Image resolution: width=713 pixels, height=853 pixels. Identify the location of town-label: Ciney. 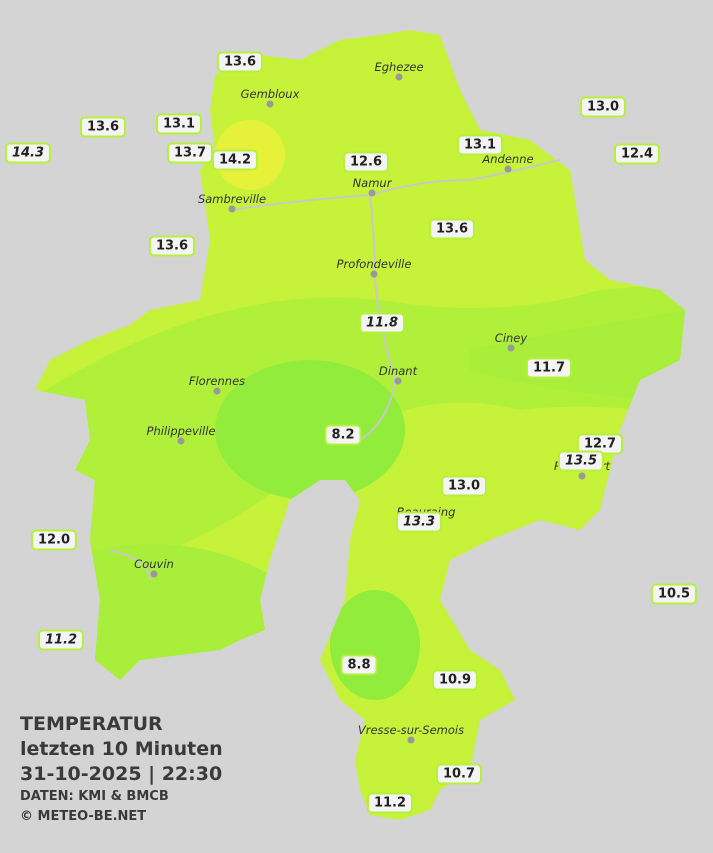
(511, 338).